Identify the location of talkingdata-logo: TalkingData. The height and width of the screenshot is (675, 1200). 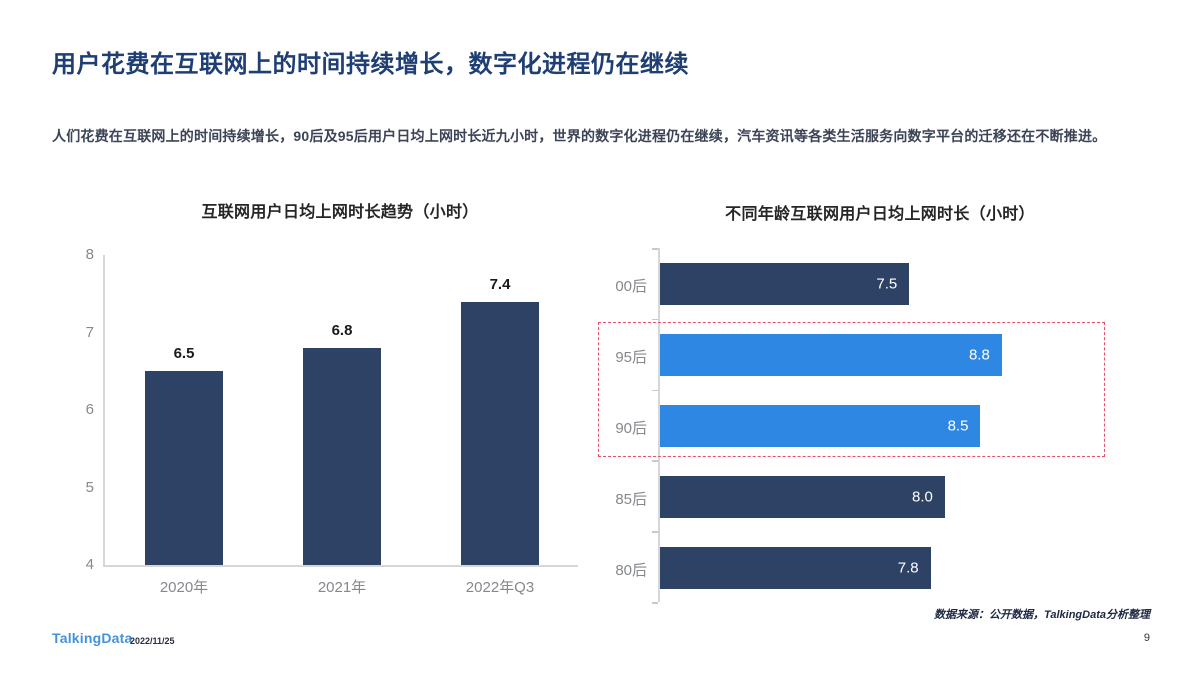
(92, 638).